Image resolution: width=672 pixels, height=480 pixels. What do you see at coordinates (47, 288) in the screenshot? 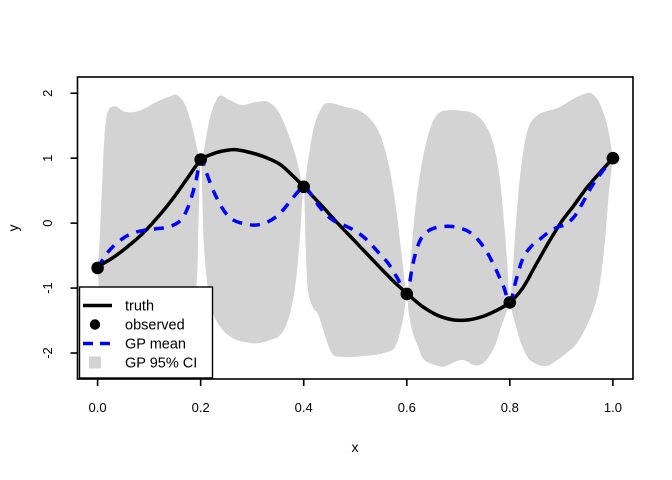
I see `y-tick-label: -1` at bounding box center [47, 288].